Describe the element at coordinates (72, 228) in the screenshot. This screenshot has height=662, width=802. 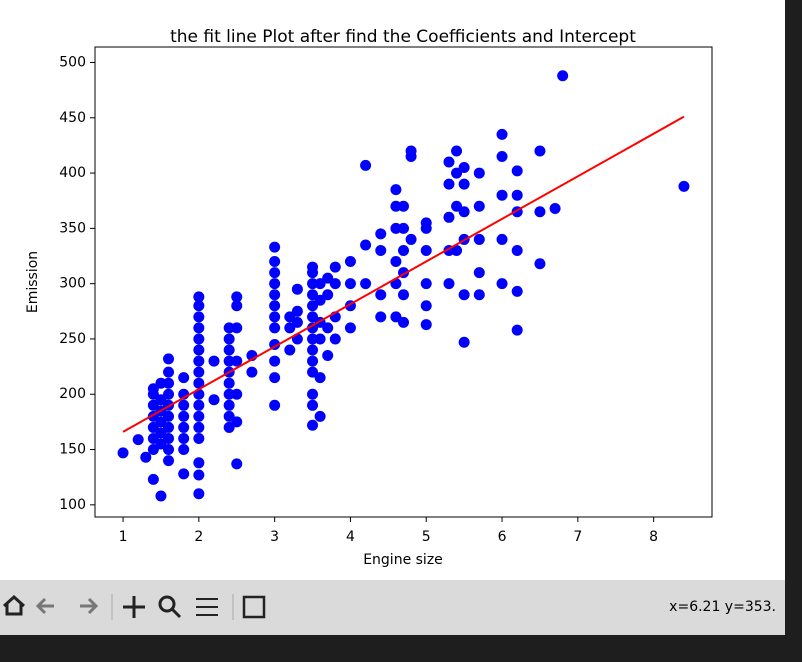
I see `y-tick-label: 350` at that location.